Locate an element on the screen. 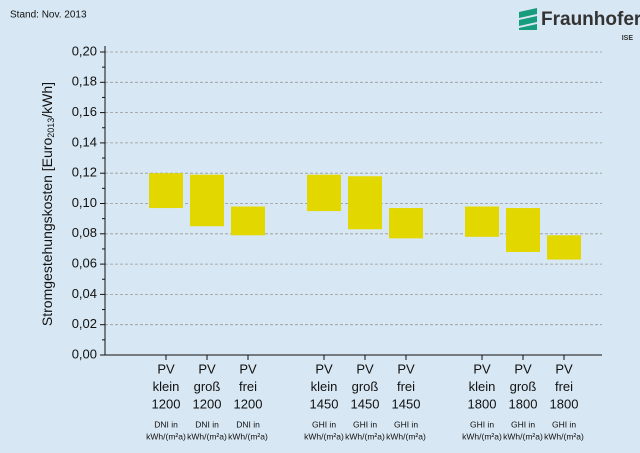 This screenshot has width=640, height=453. y-tick-label: 0,16 is located at coordinates (84, 111).